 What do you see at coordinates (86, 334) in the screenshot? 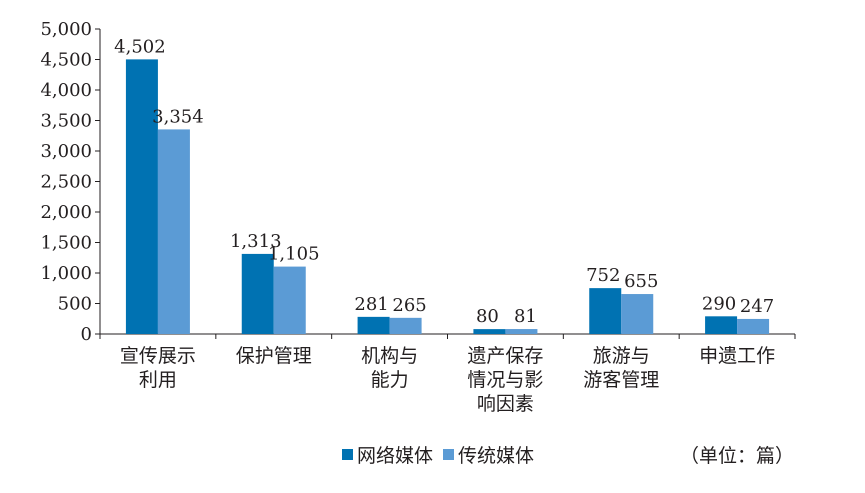
I see `y-tick-label: 0` at bounding box center [86, 334].